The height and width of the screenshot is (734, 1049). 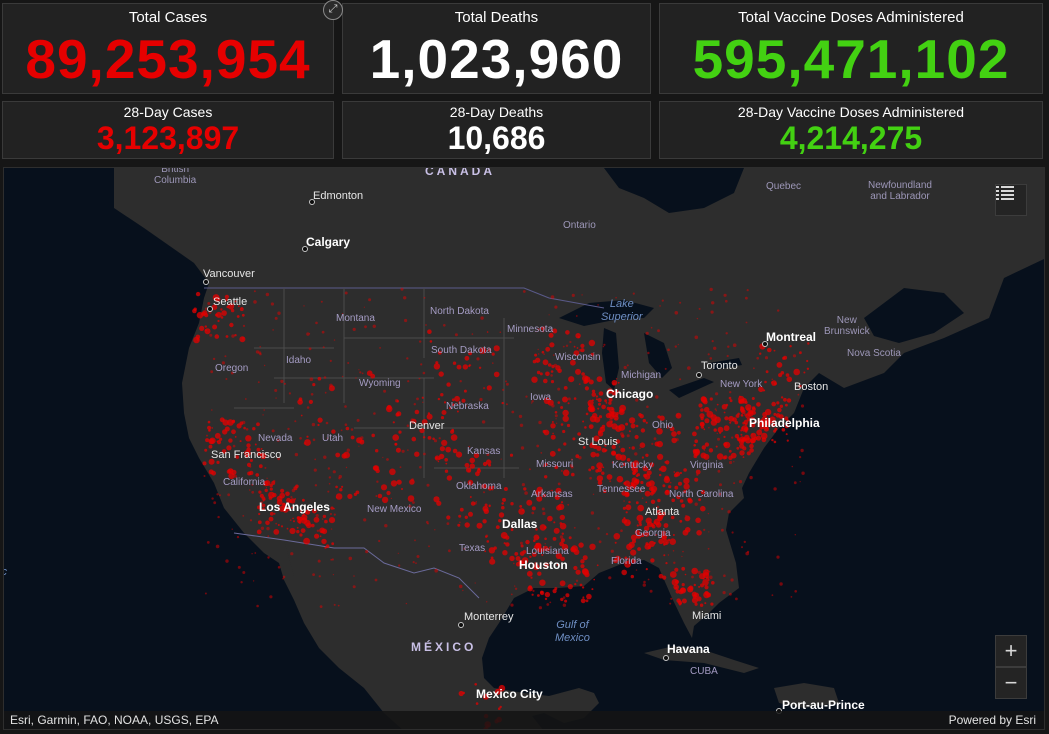 I want to click on state-label-utah: Utah, so click(x=333, y=438).